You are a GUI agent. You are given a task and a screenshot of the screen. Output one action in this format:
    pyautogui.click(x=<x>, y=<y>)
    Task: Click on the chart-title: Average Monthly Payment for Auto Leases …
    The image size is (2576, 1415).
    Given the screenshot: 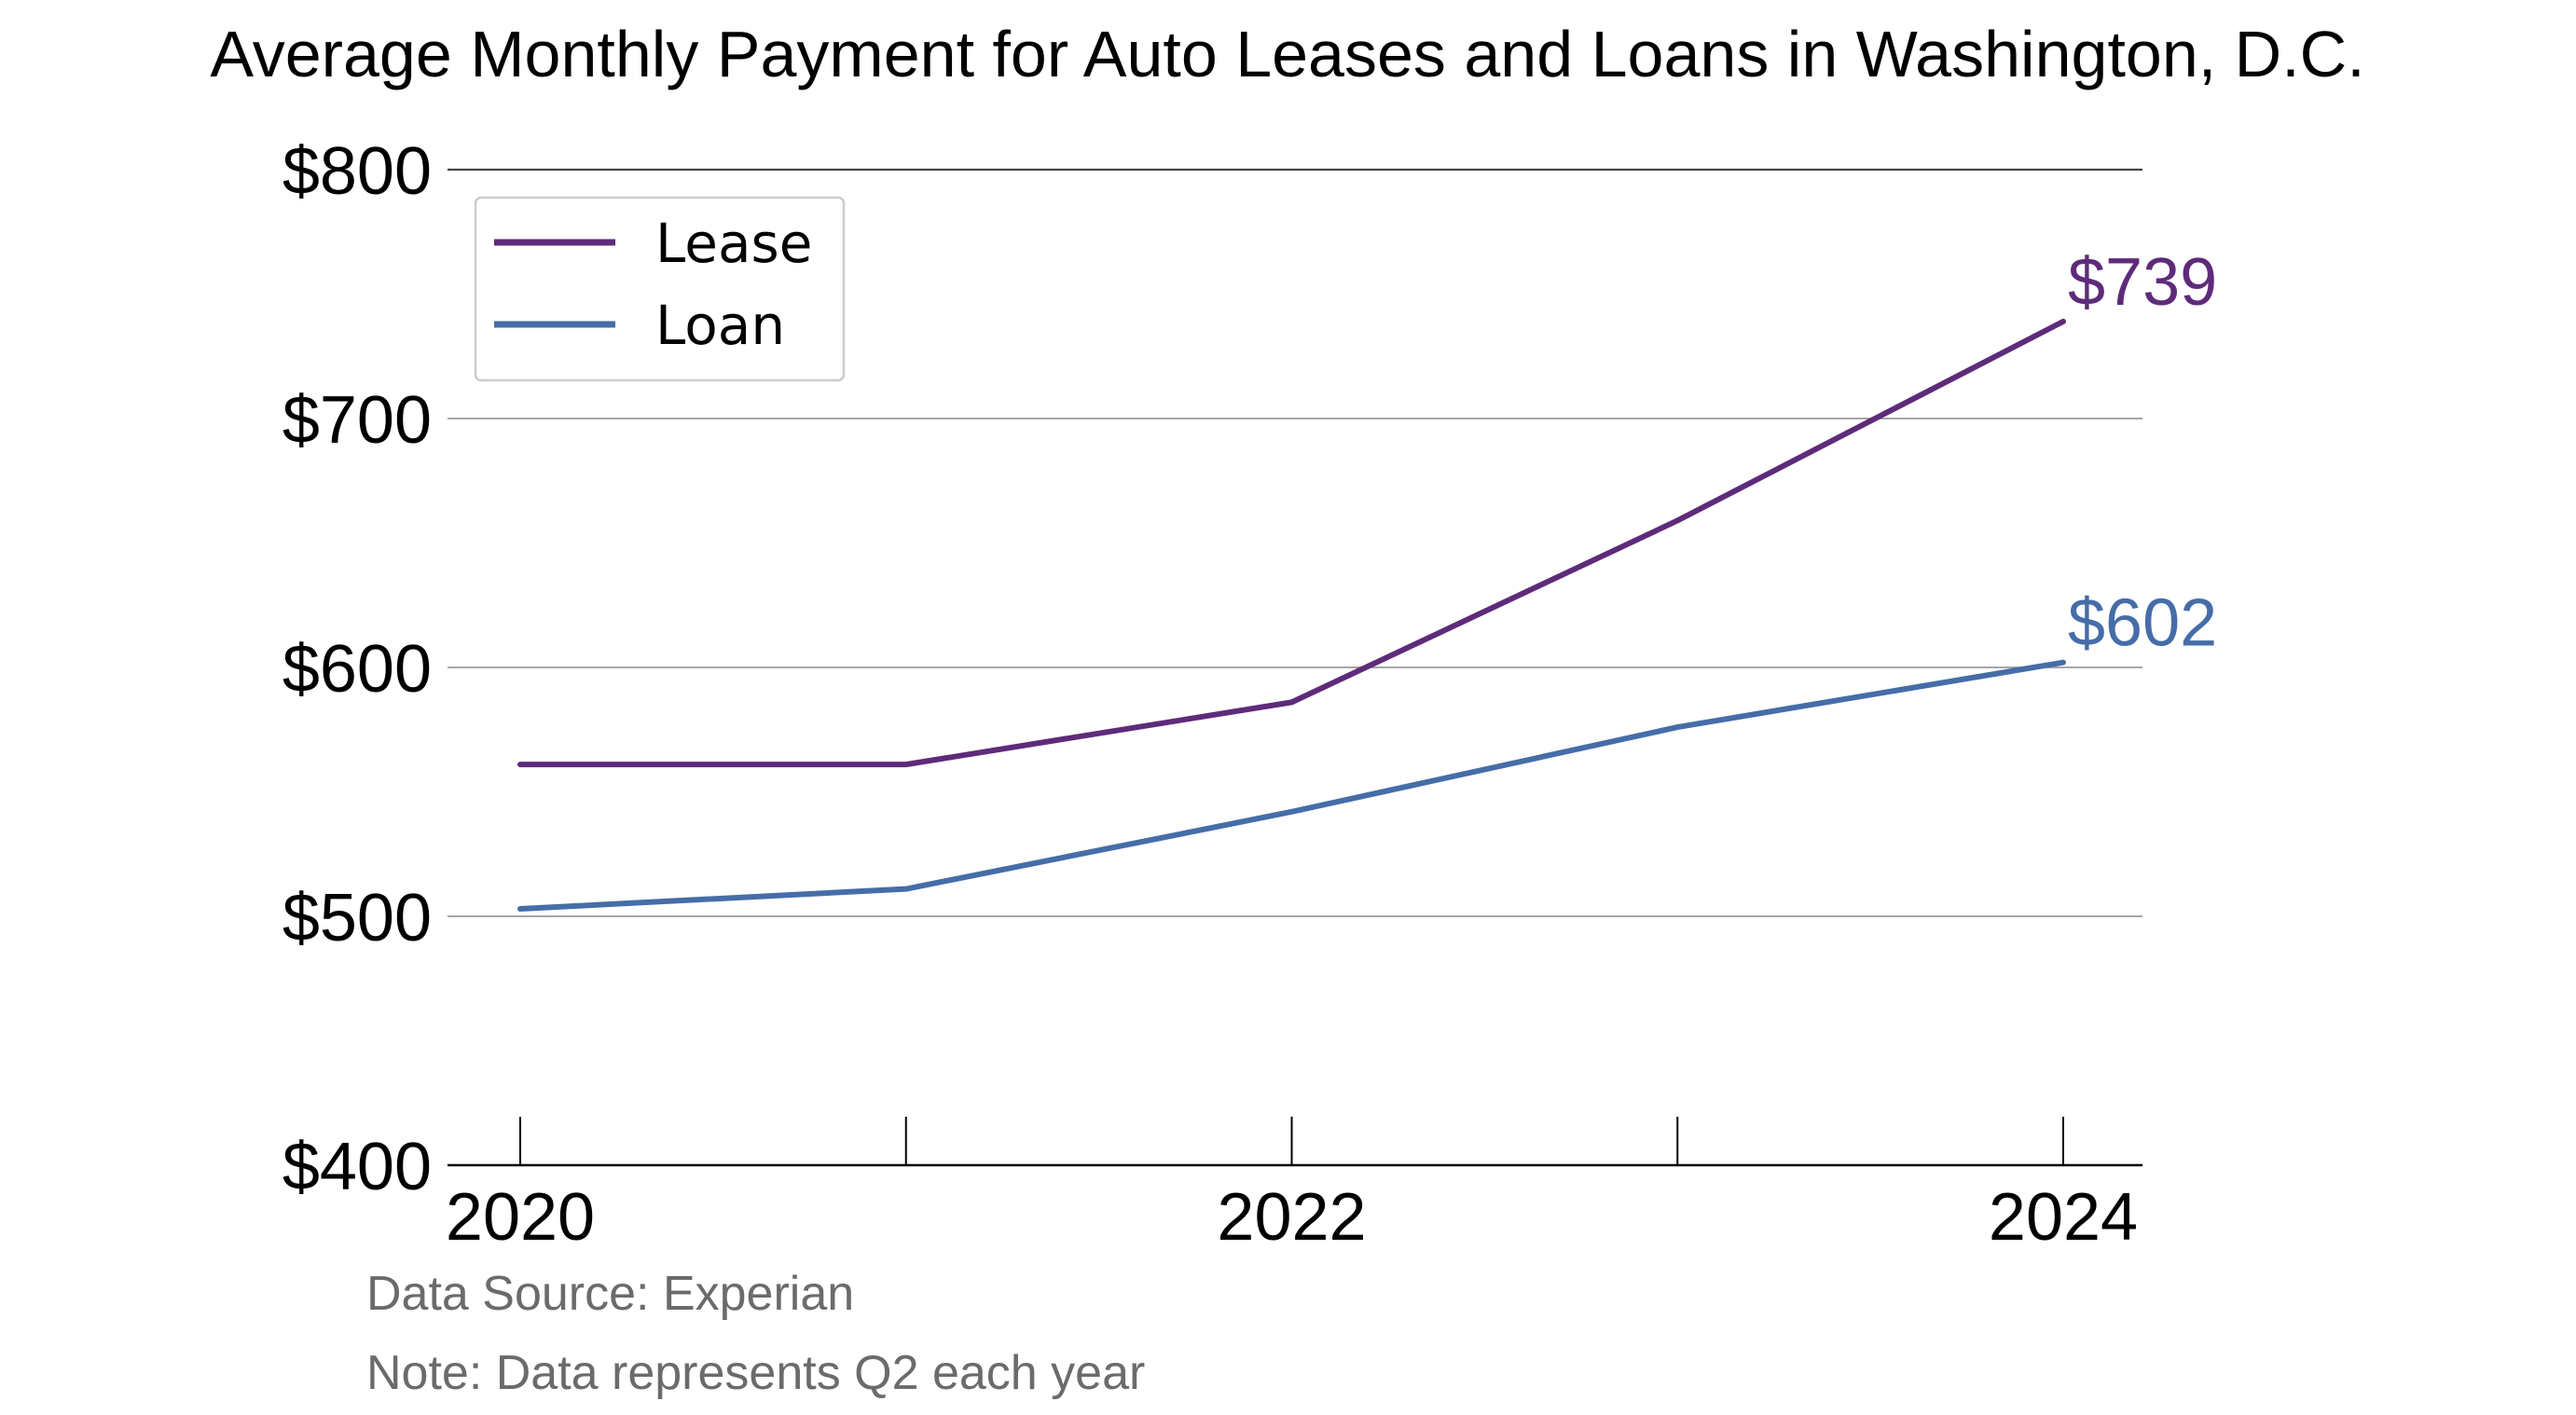 What is the action you would take?
    pyautogui.click(x=1287, y=54)
    